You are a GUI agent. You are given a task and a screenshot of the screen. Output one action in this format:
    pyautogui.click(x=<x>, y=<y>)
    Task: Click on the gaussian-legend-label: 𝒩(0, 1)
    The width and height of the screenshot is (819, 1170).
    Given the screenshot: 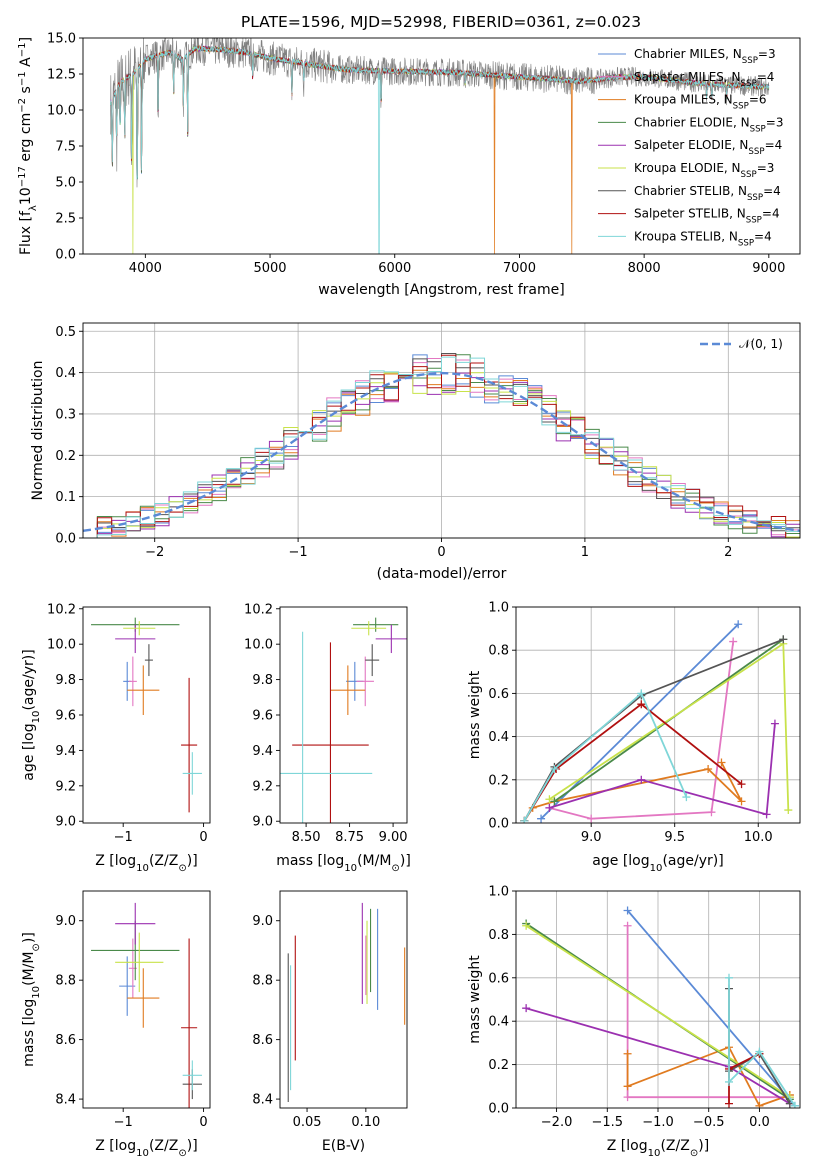 What is the action you would take?
    pyautogui.click(x=761, y=344)
    